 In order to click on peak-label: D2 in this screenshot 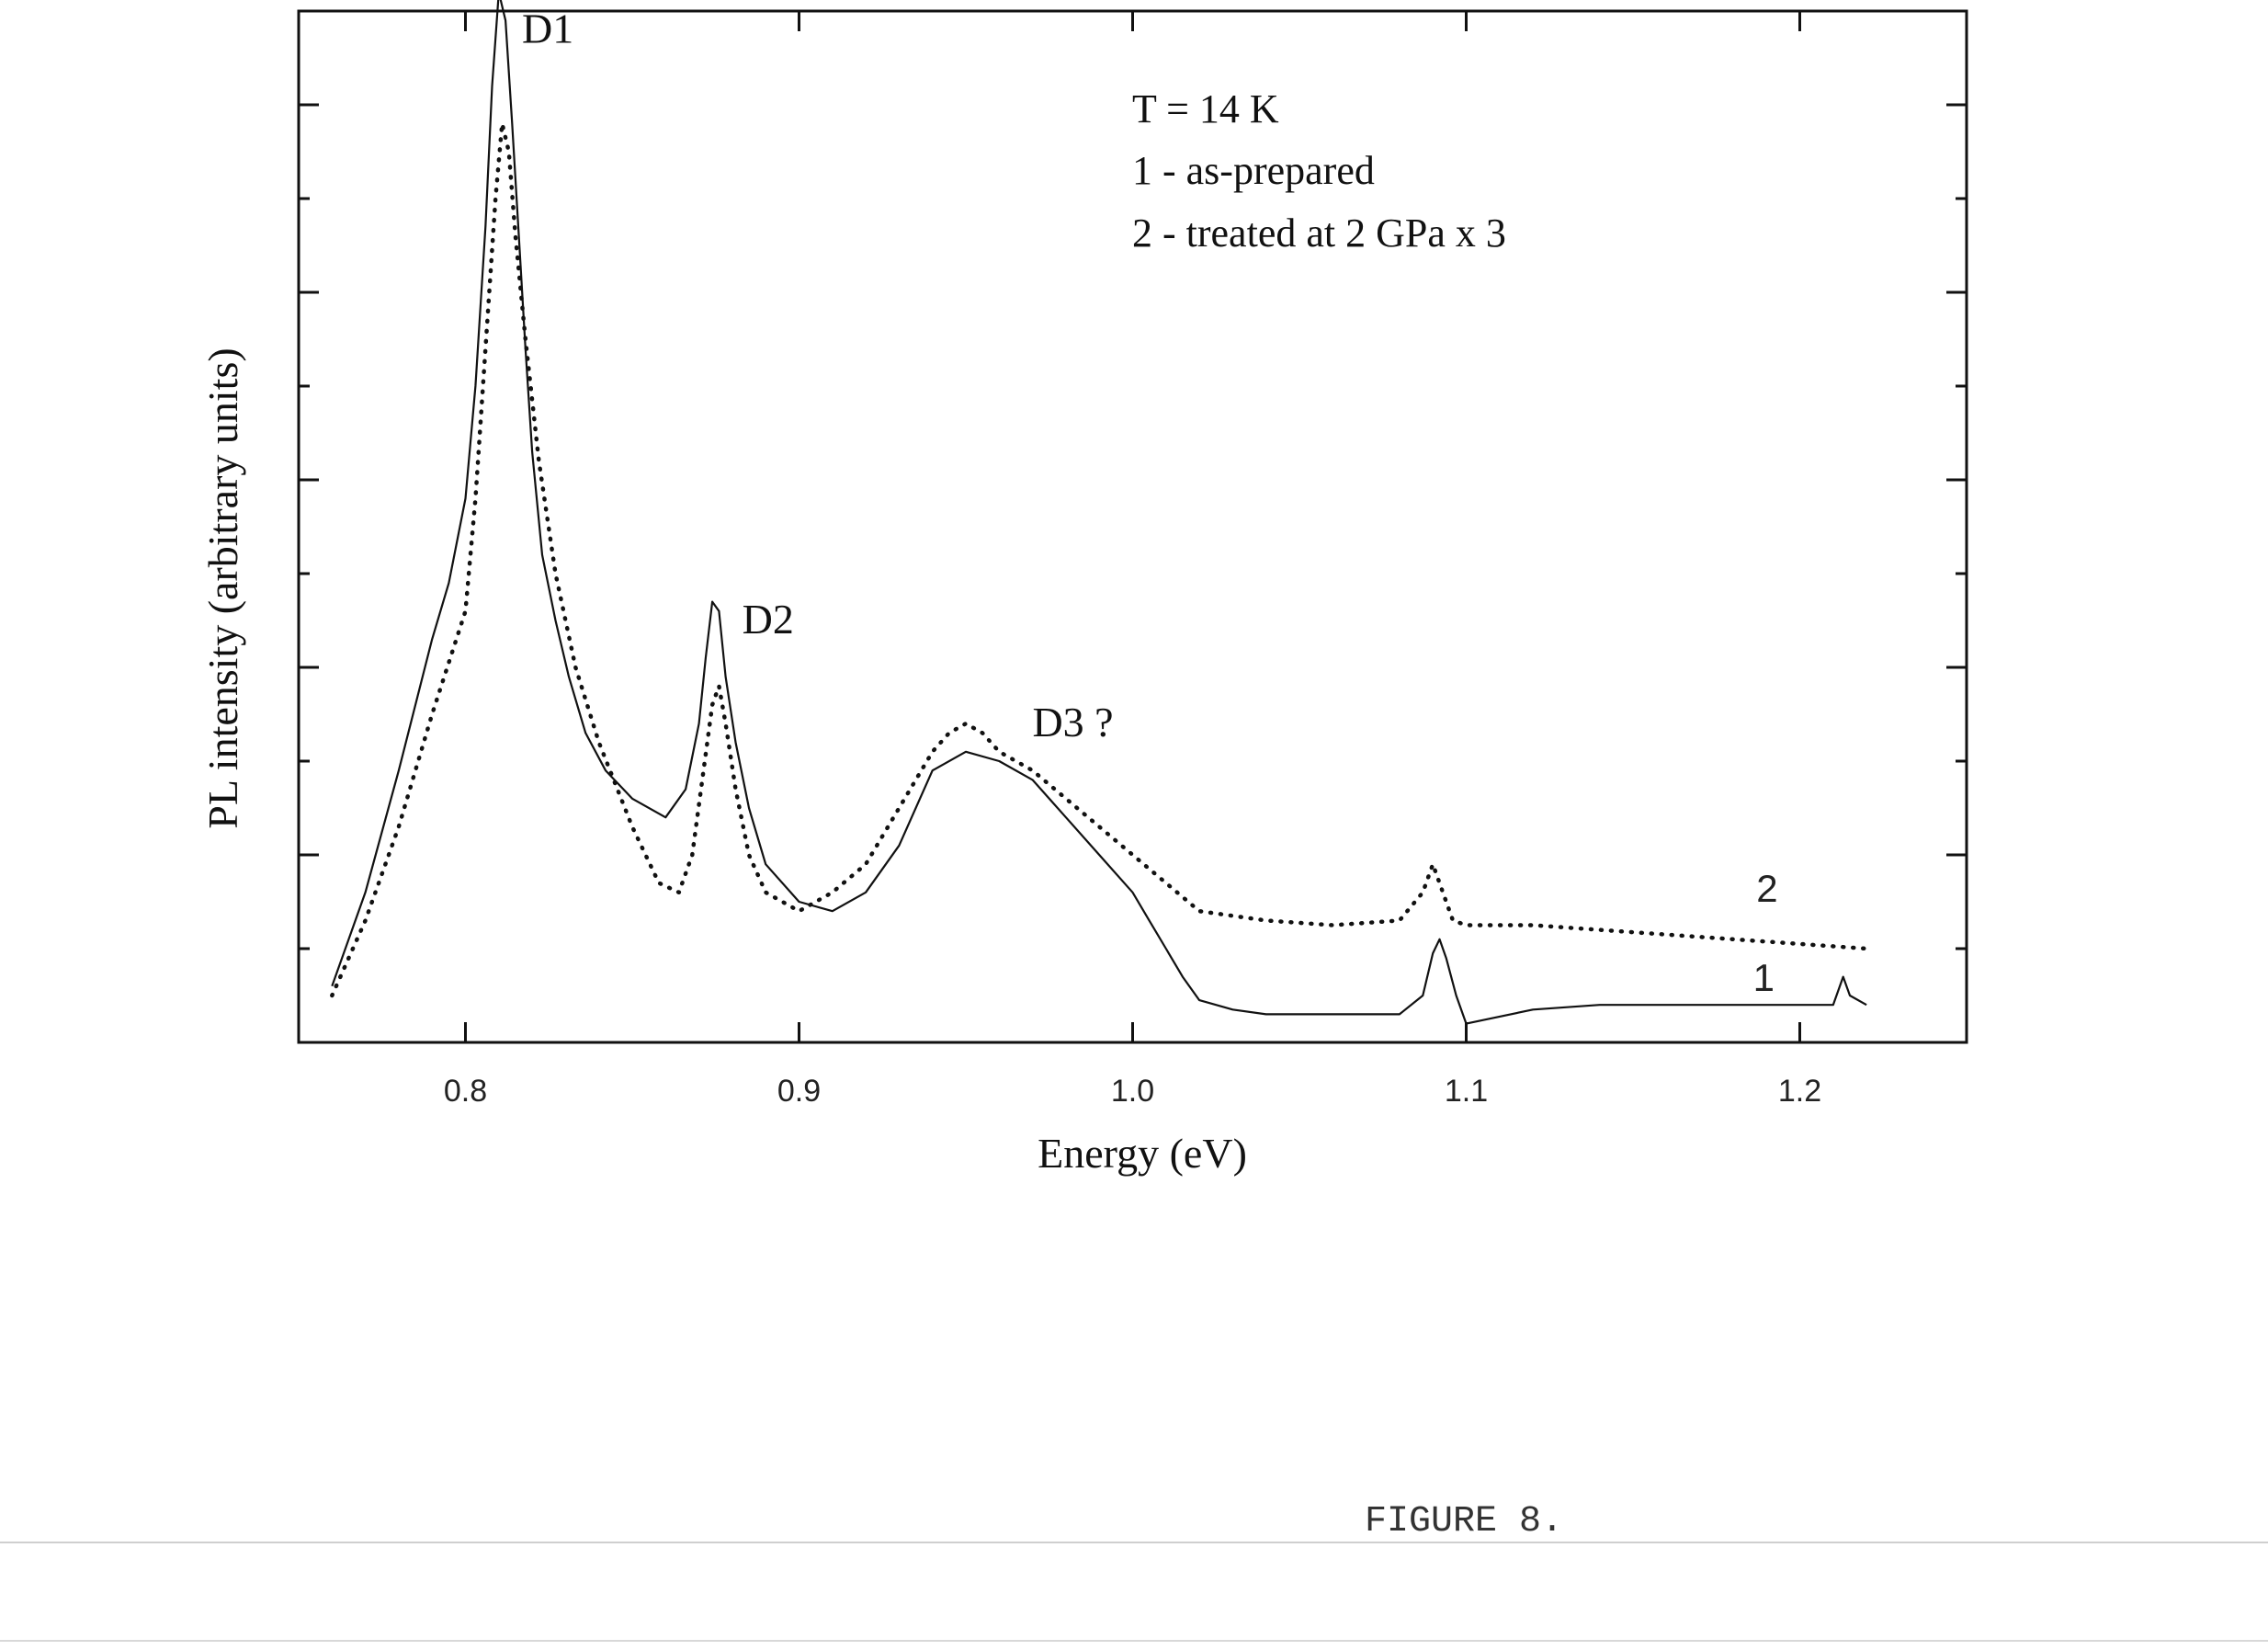, I will do `click(768, 619)`.